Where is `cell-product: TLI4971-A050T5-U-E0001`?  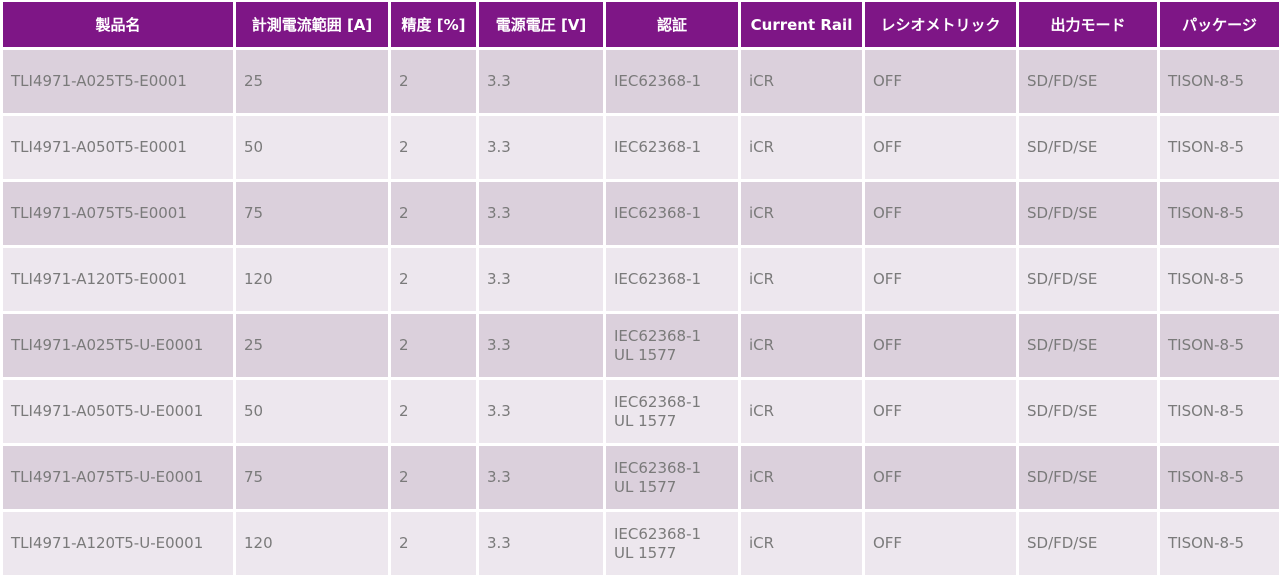 cell-product: TLI4971-A050T5-U-E0001 is located at coordinates (118, 411).